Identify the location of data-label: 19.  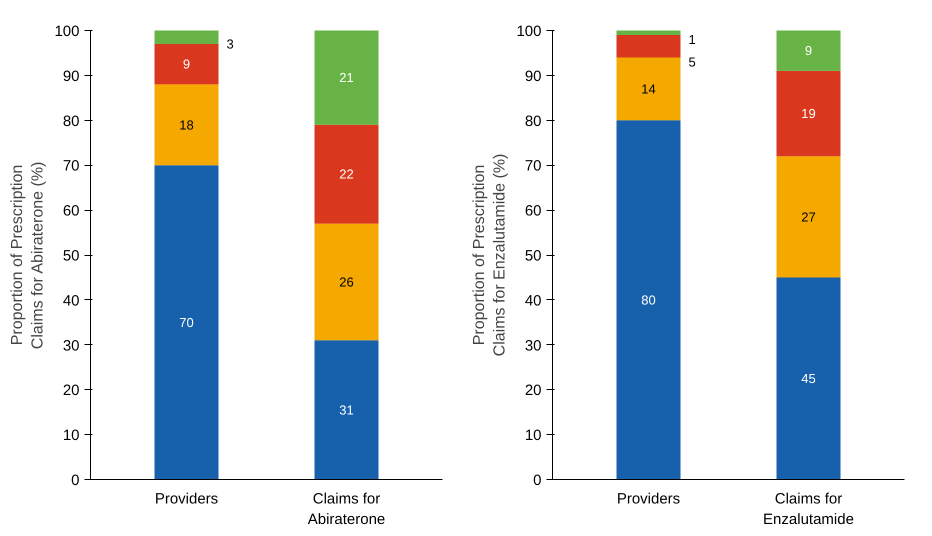
(808, 114).